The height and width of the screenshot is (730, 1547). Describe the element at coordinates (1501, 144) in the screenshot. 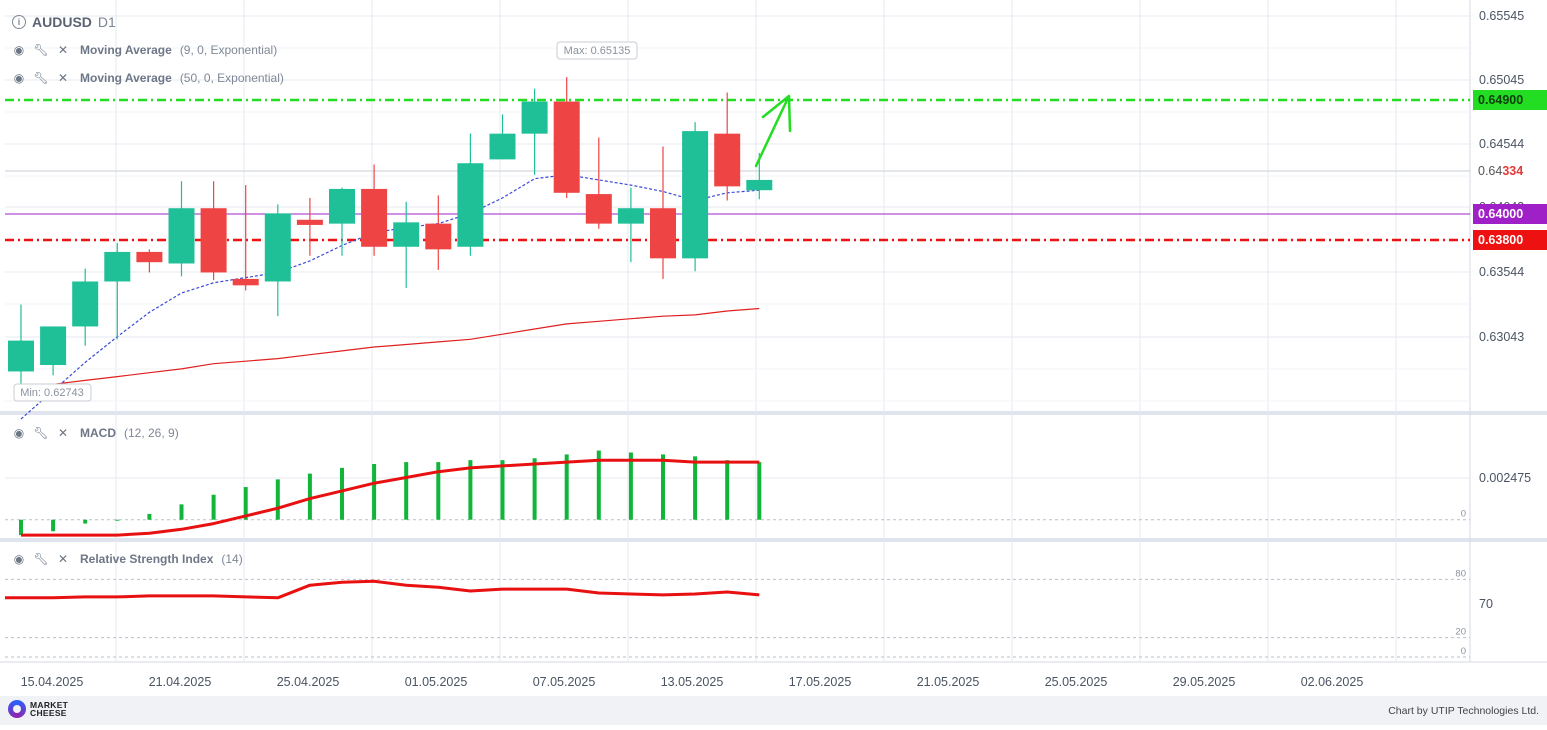

I see `price-tick-label: 0.64544` at that location.